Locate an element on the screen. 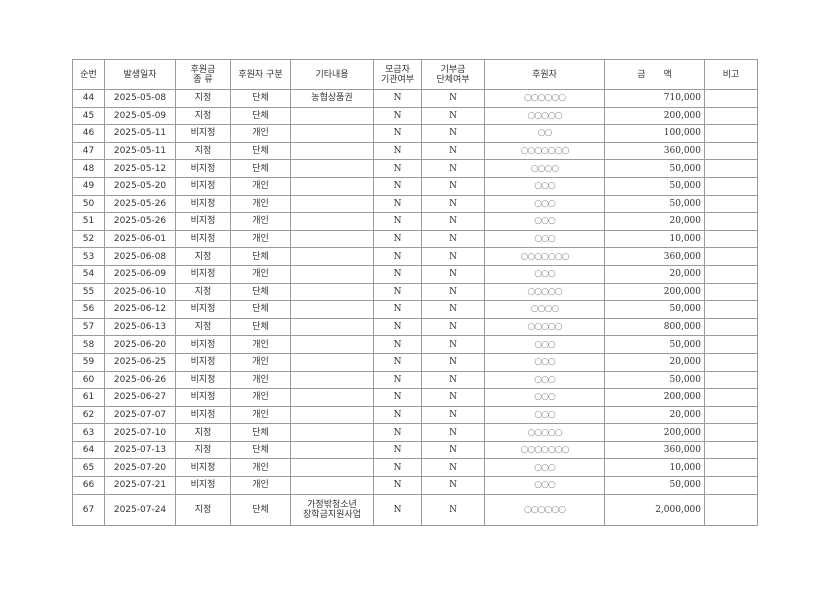 The image size is (835, 590). cell-date: 2025-06-08 is located at coordinates (140, 256).